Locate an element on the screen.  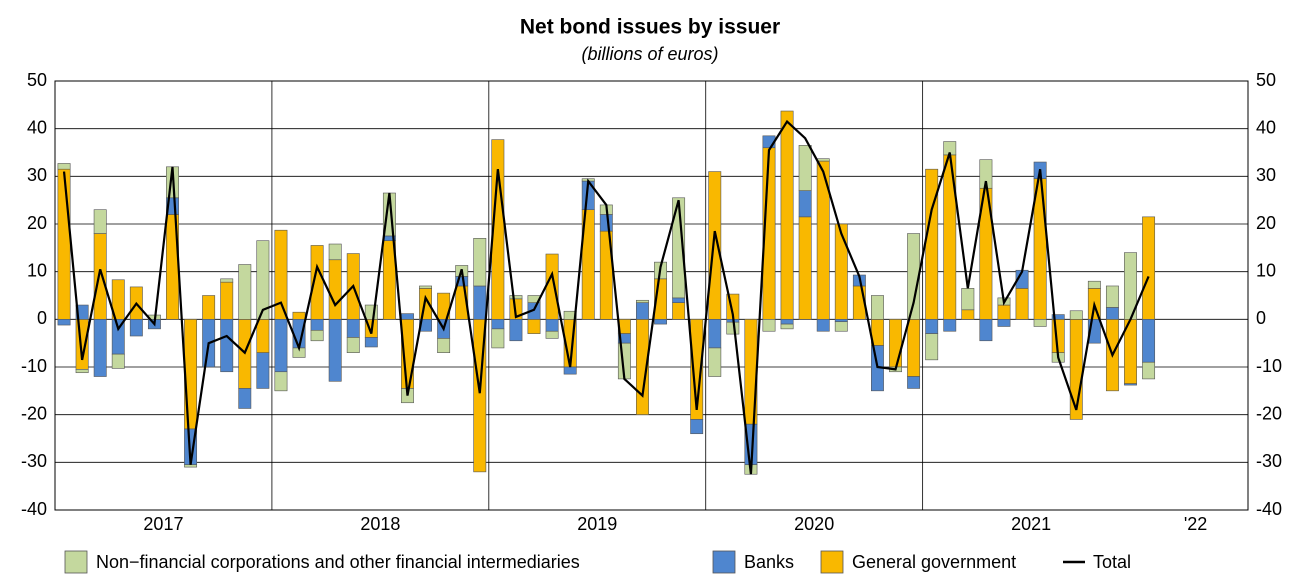
y-tick-label: 40 is located at coordinates (37, 127).